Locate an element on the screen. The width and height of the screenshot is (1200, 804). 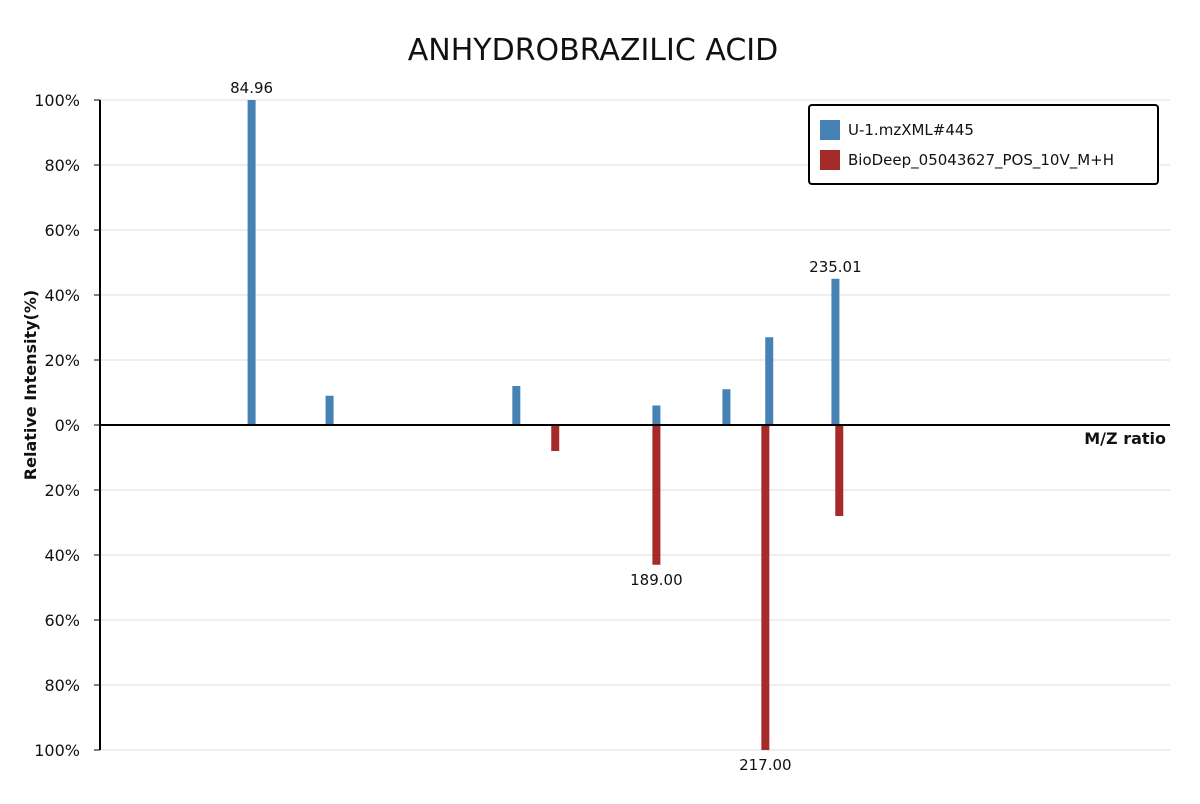
y-tick-label: 0% is located at coordinates (67, 425).